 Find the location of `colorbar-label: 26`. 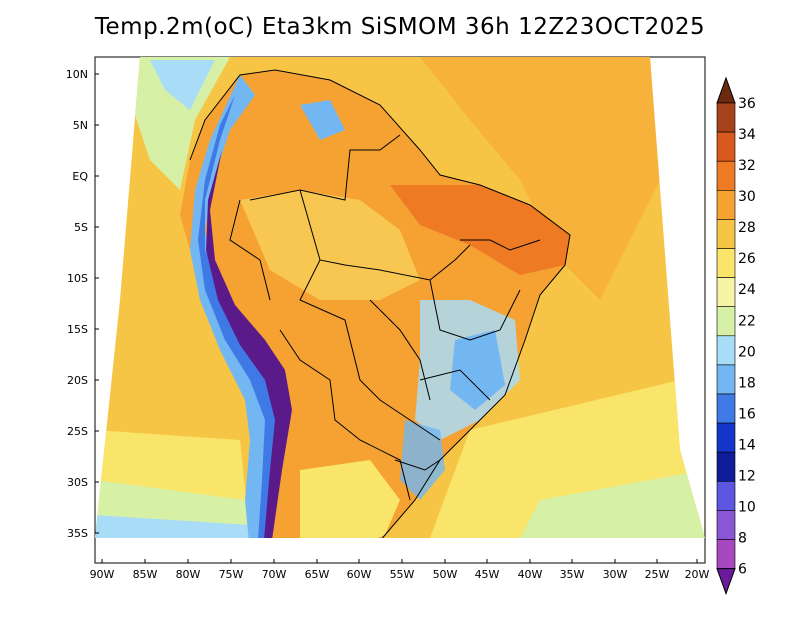

colorbar-label: 26 is located at coordinates (747, 259).